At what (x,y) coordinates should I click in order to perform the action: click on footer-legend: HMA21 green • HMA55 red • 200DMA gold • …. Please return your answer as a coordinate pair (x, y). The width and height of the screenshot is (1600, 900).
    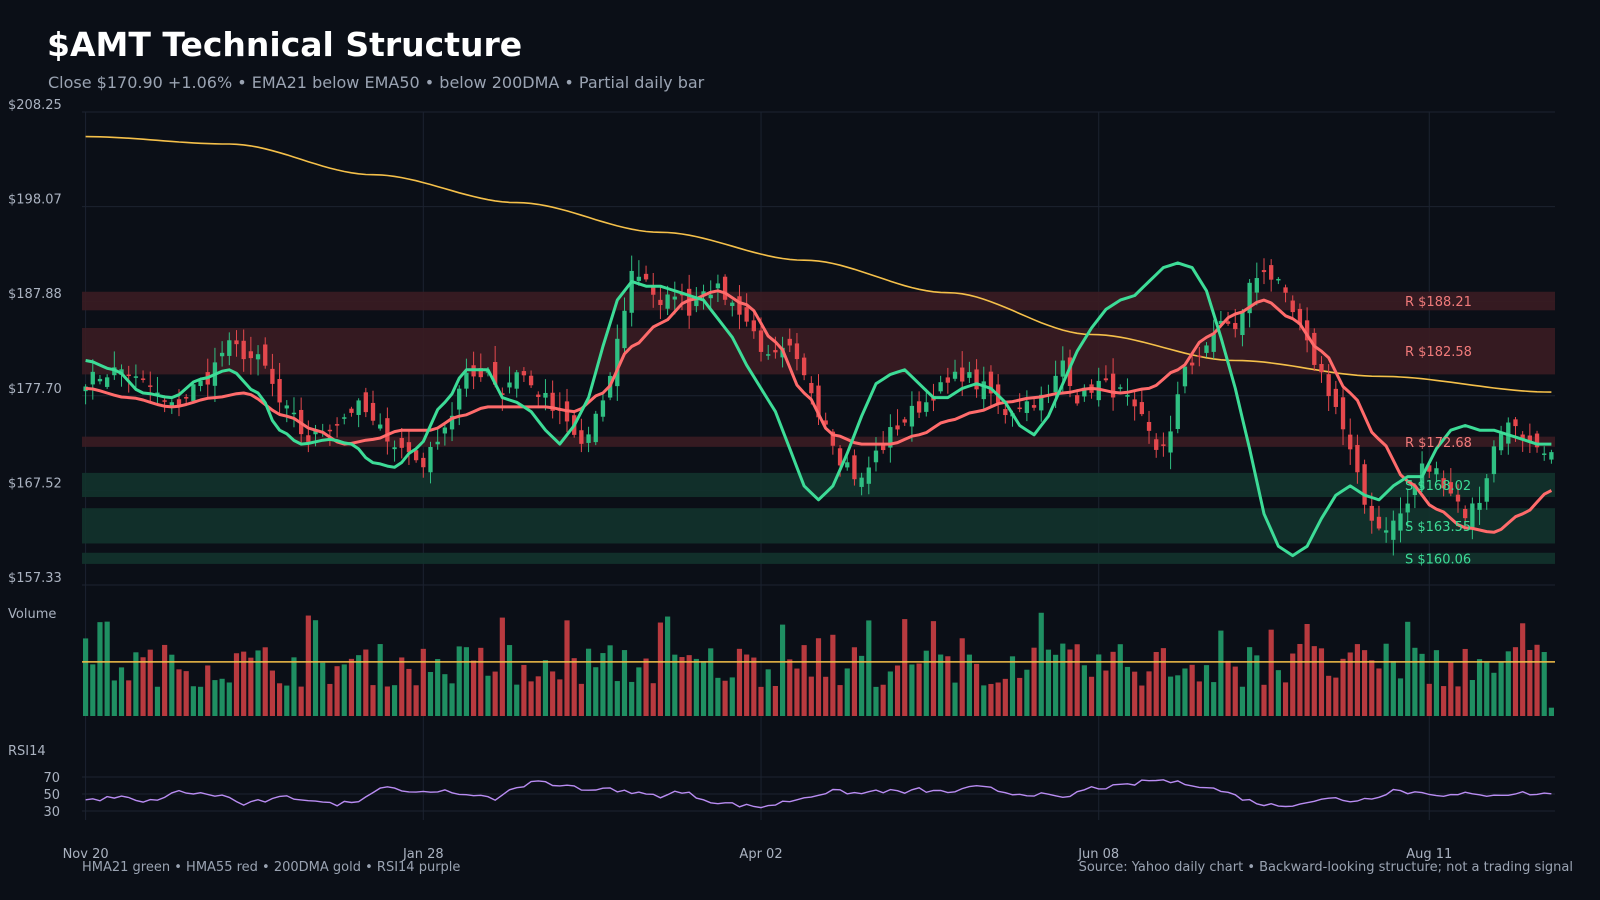
    Looking at the image, I should click on (271, 867).